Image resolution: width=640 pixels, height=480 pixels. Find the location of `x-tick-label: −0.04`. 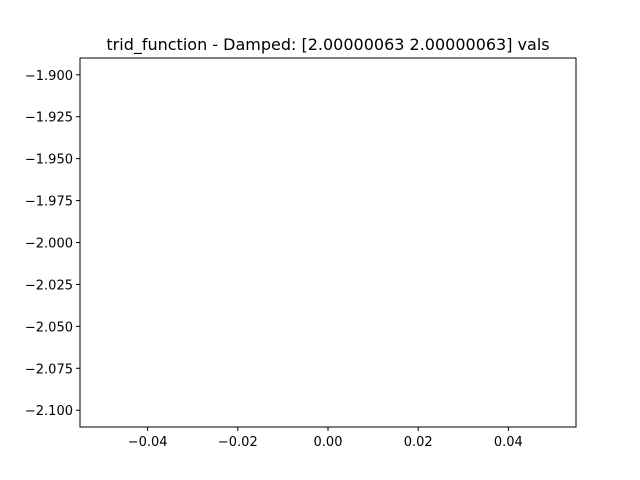

x-tick-label: −0.04 is located at coordinates (148, 442).